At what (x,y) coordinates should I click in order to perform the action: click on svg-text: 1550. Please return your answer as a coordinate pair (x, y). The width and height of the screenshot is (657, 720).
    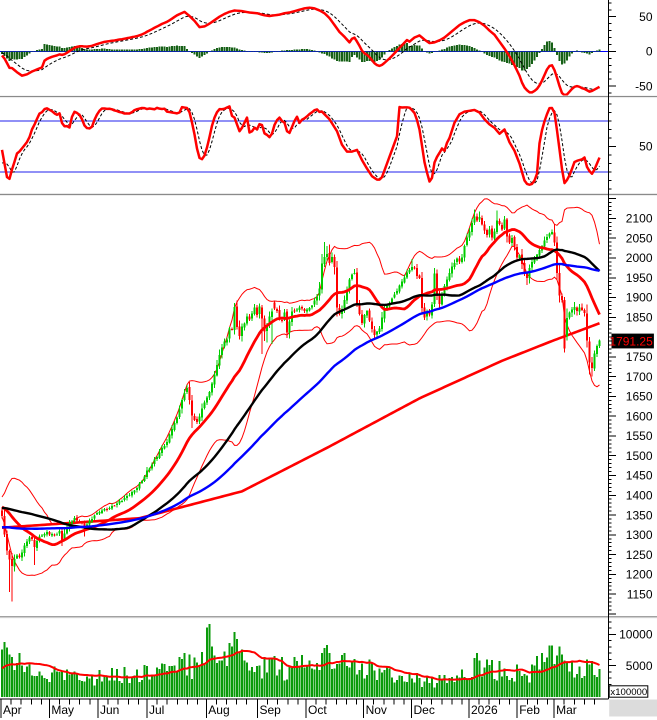
    Looking at the image, I should click on (639, 436).